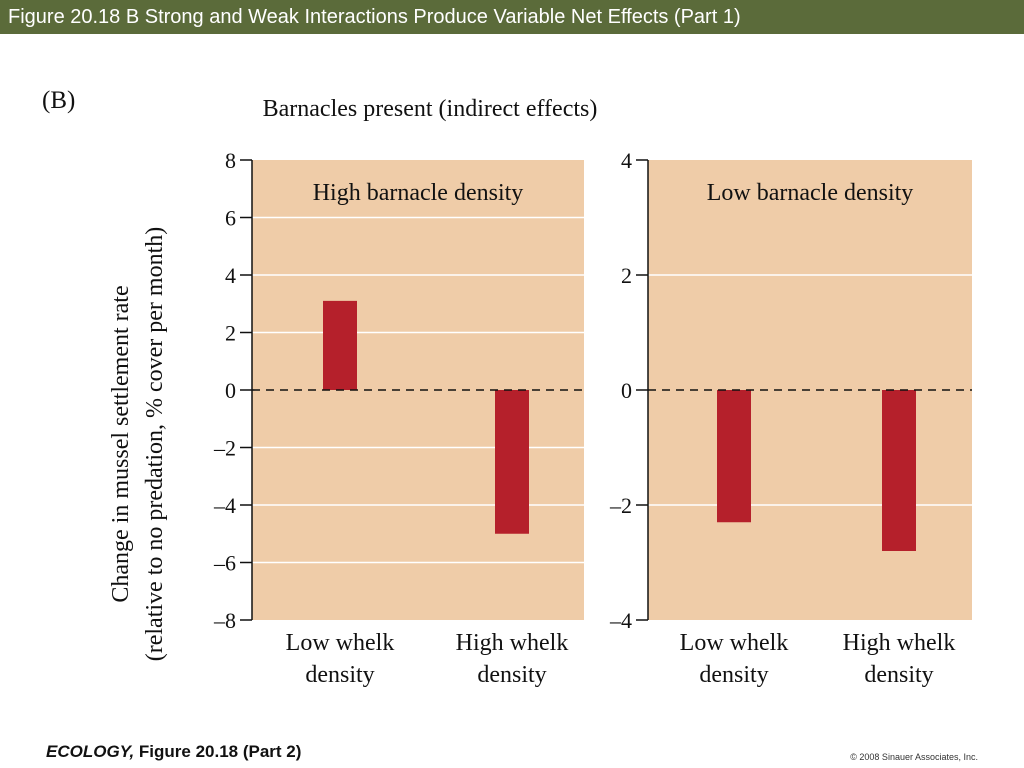  Describe the element at coordinates (430, 109) in the screenshot. I see `top-label: Barnacles present (indirect effects)` at that location.